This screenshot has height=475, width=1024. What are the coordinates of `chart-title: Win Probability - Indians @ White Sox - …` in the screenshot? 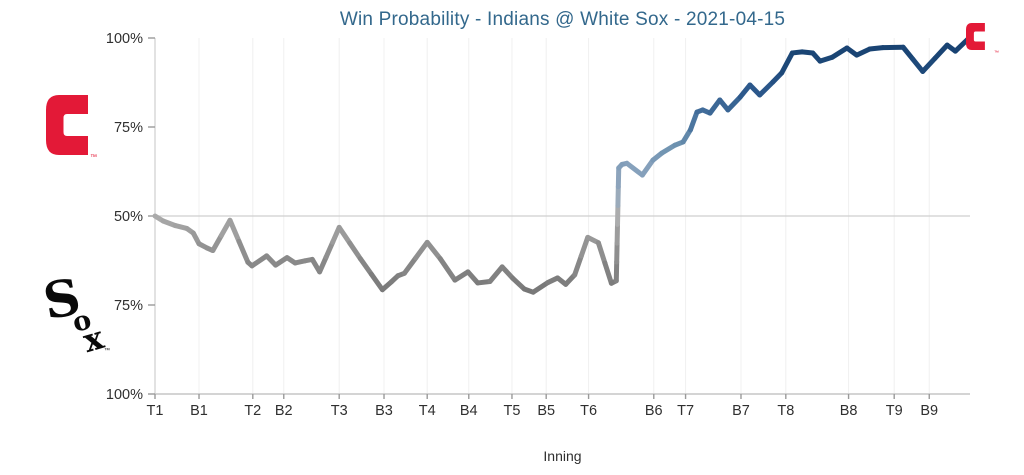 It's located at (562, 19).